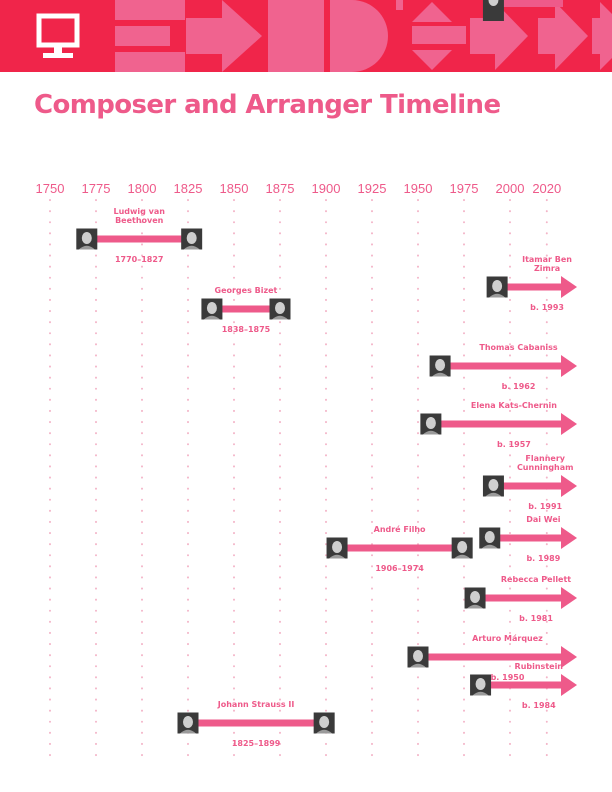  Describe the element at coordinates (539, 705) in the screenshot. I see `composer-dates: b. 1984` at that location.